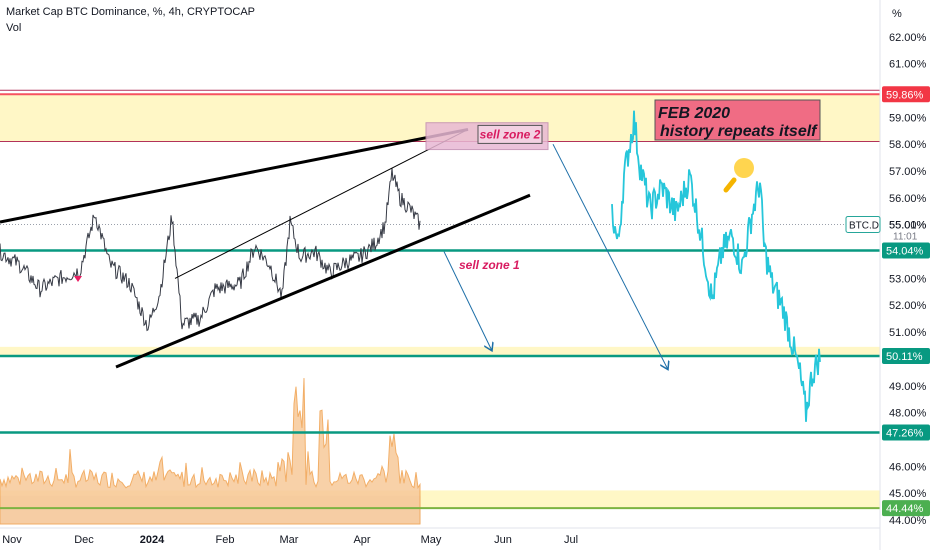 The height and width of the screenshot is (550, 932). I want to click on symbol-tag-box, so click(863, 224).